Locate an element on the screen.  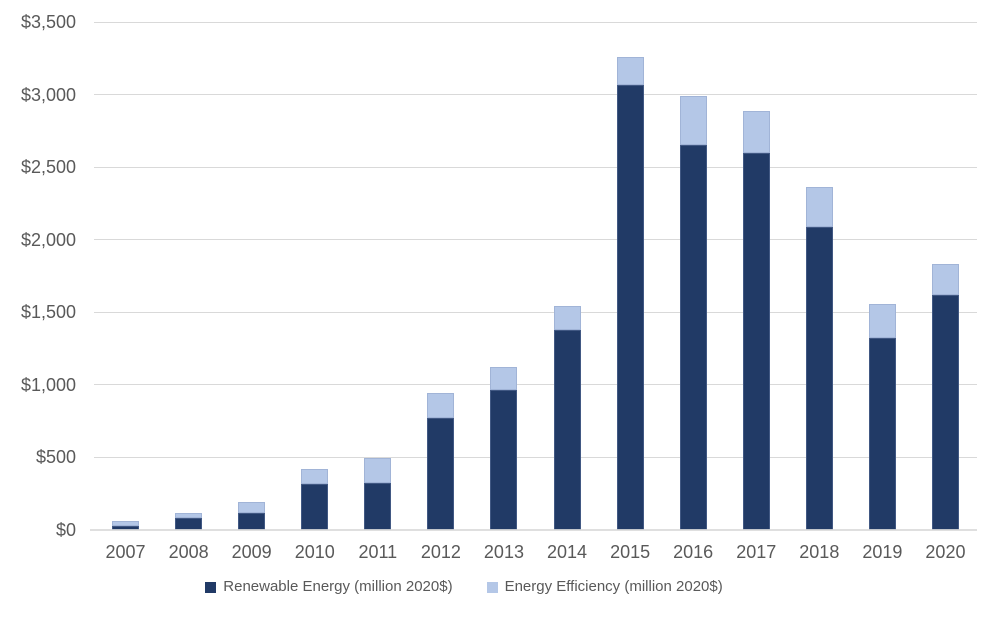
y-axis-tick-label: $1,000 is located at coordinates (48, 384).